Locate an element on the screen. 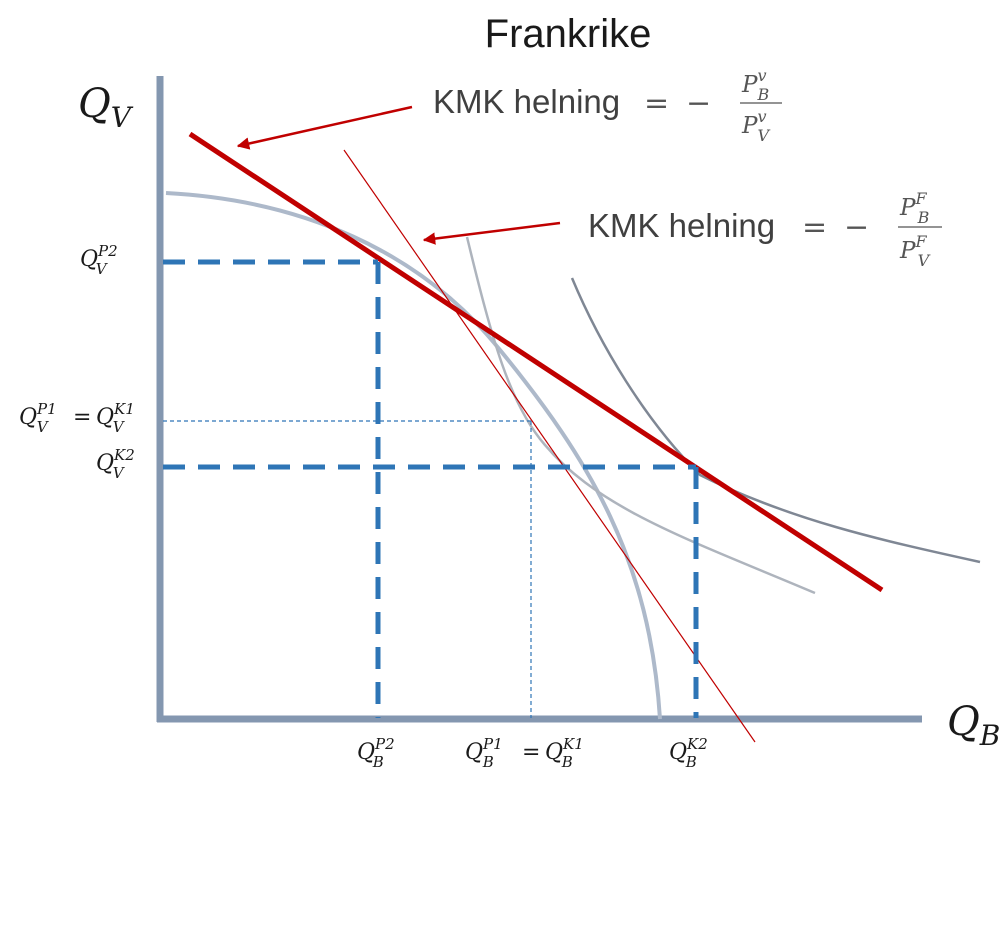 The width and height of the screenshot is (1005, 941). x-tick-qb-k2: QK2 B is located at coordinates (688, 753).